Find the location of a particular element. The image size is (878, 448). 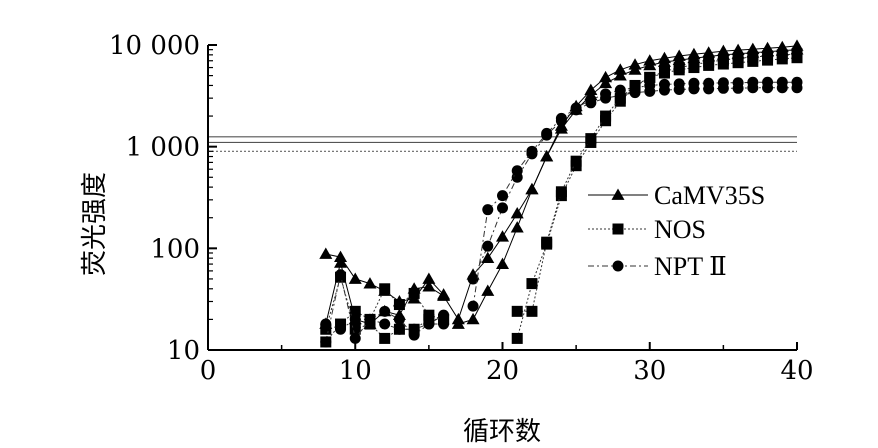

legend-label: NPT Ⅱ is located at coordinates (690, 266).